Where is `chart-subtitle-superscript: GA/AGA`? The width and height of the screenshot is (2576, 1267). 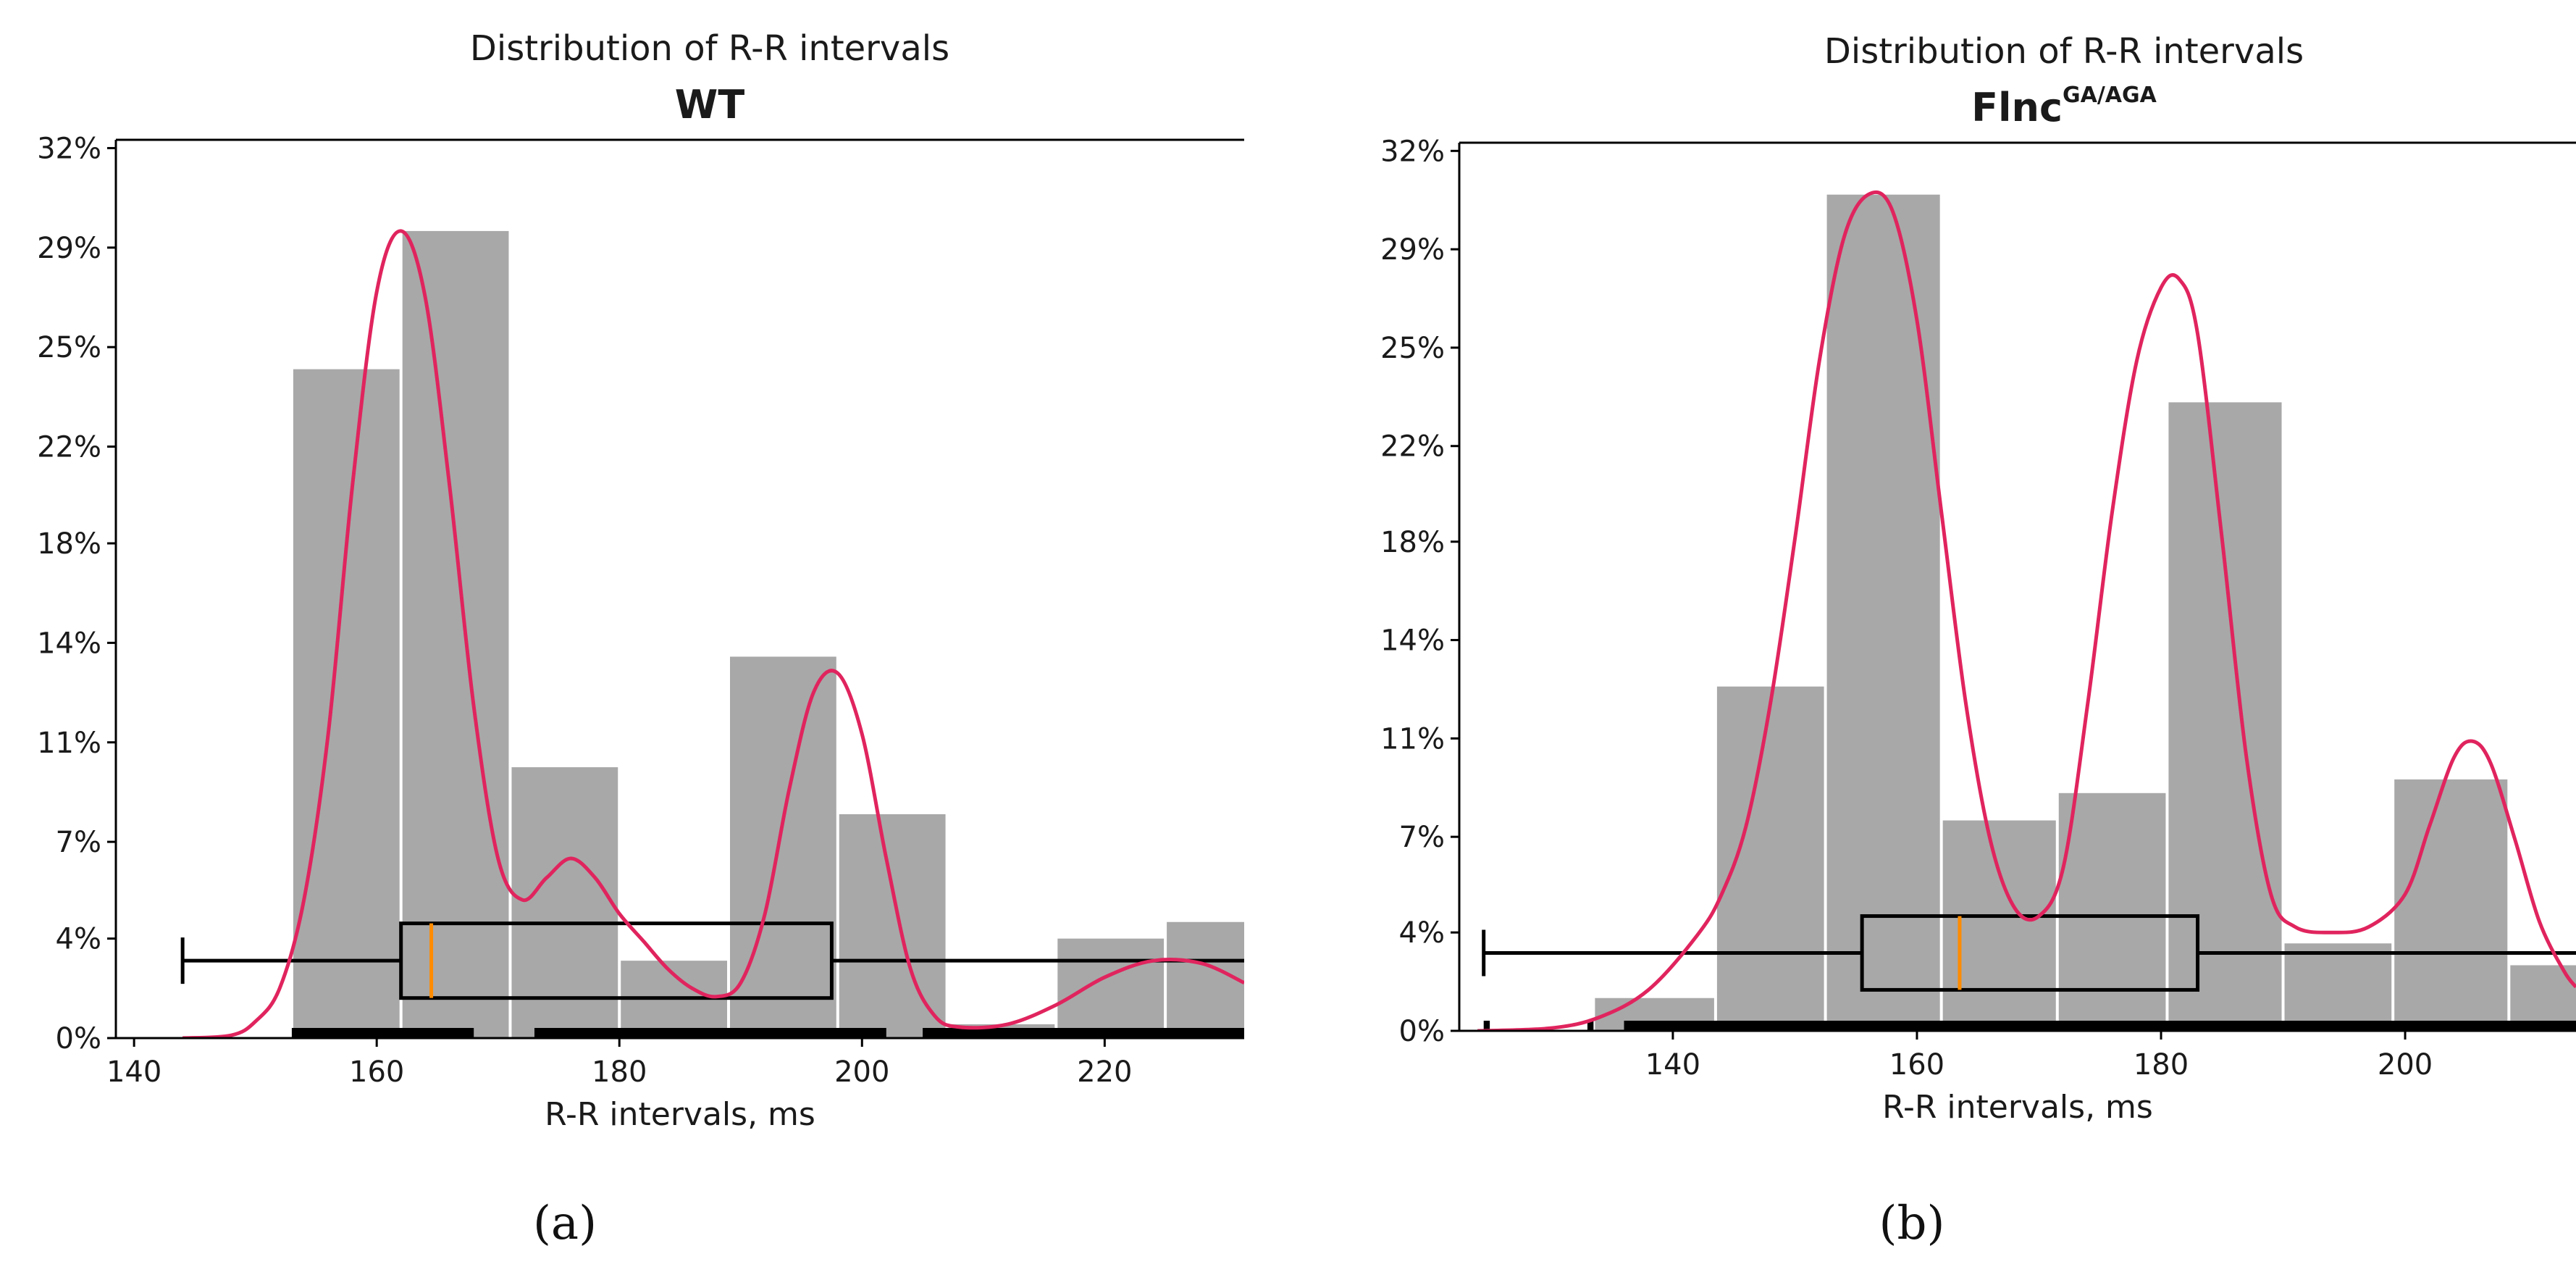 chart-subtitle-superscript: GA/AGA is located at coordinates (2110, 95).